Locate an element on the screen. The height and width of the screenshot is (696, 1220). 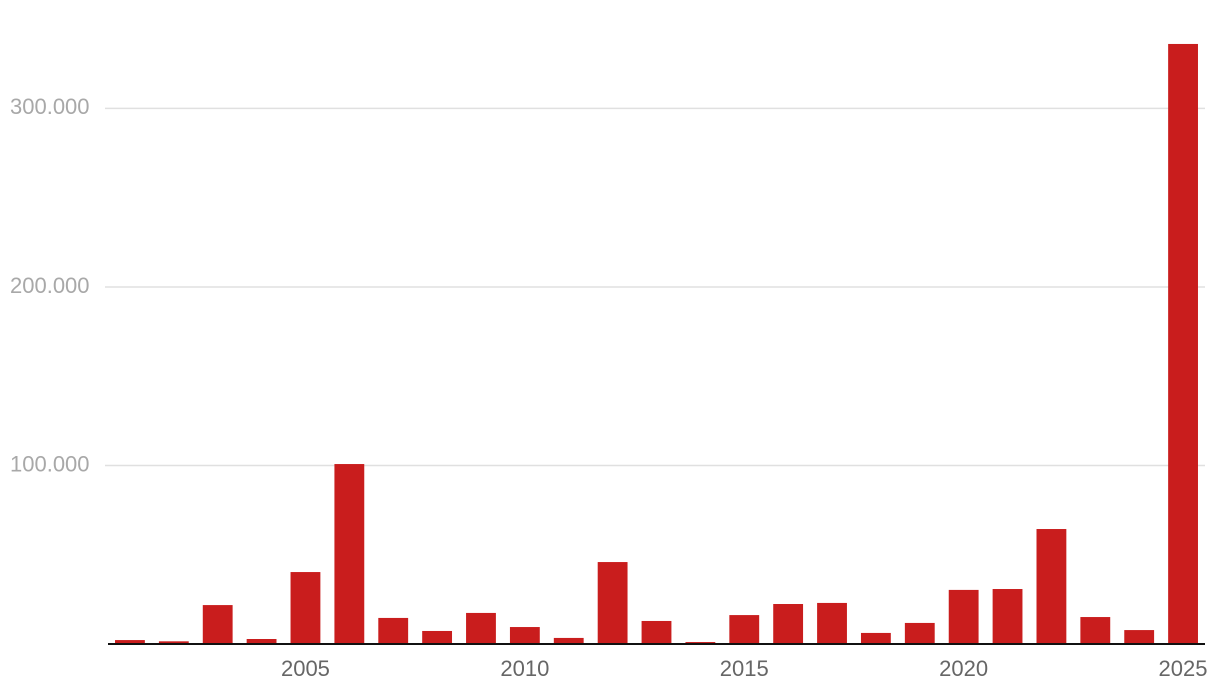
x-tick-label: 2015 is located at coordinates (744, 668).